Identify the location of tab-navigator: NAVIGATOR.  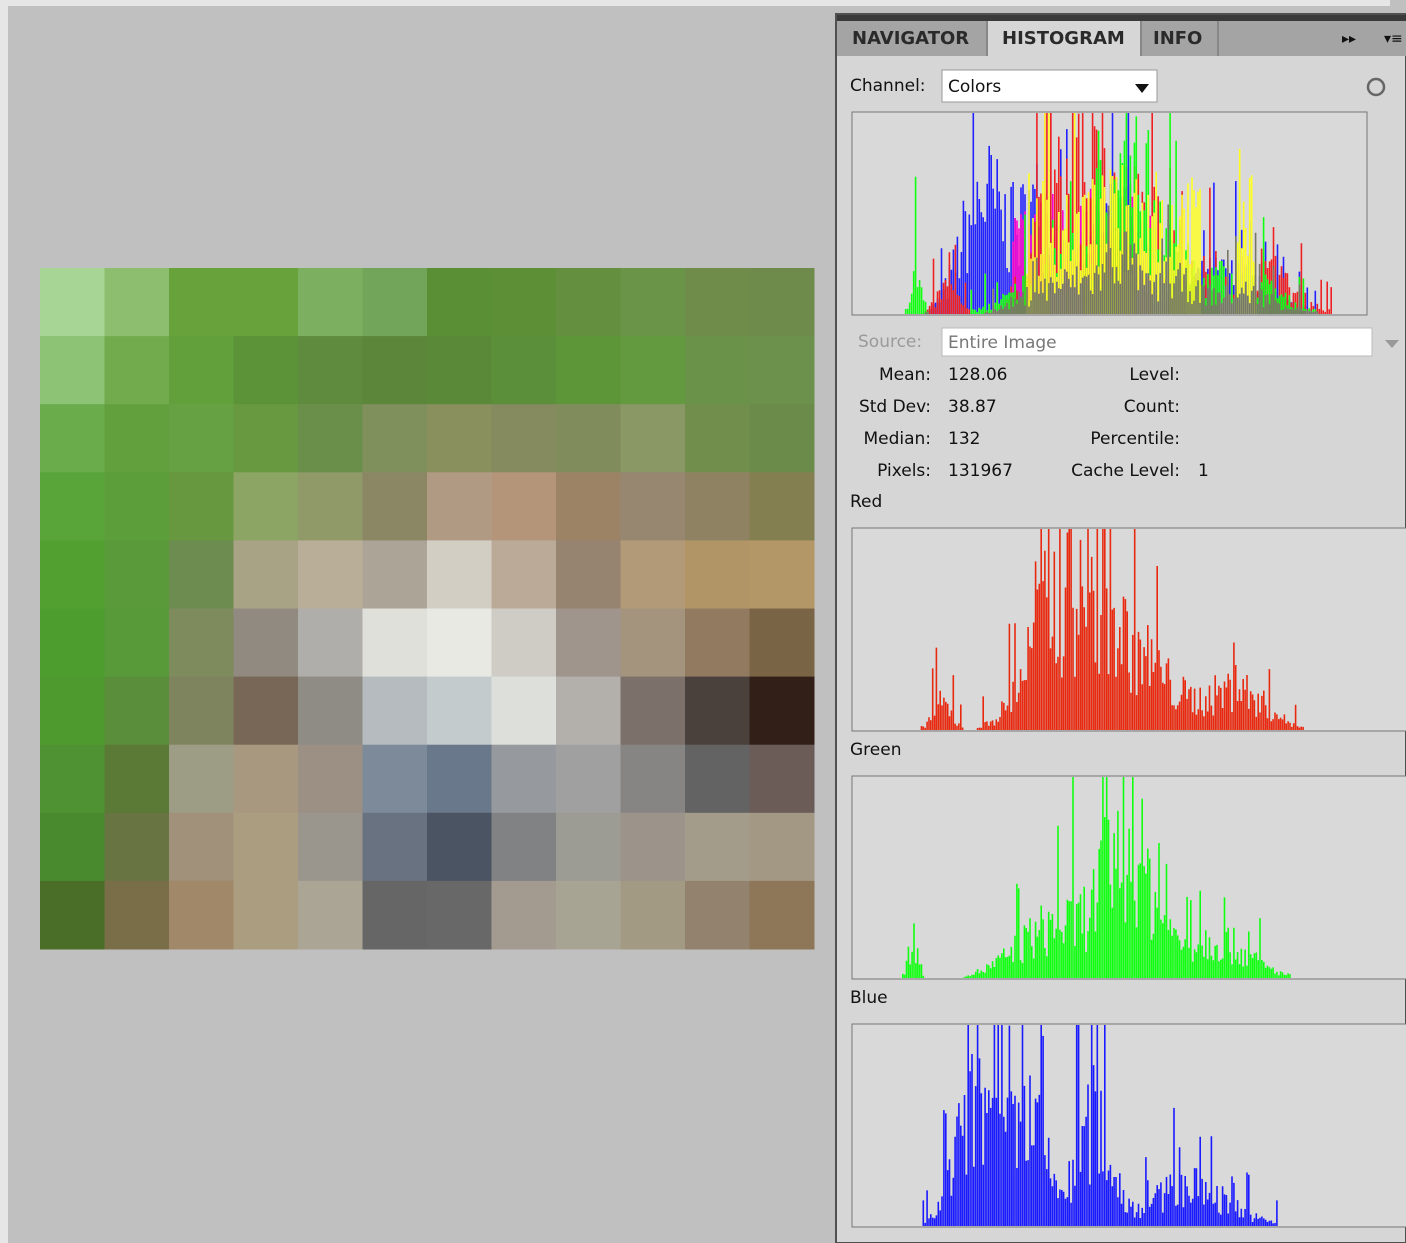
(910, 38).